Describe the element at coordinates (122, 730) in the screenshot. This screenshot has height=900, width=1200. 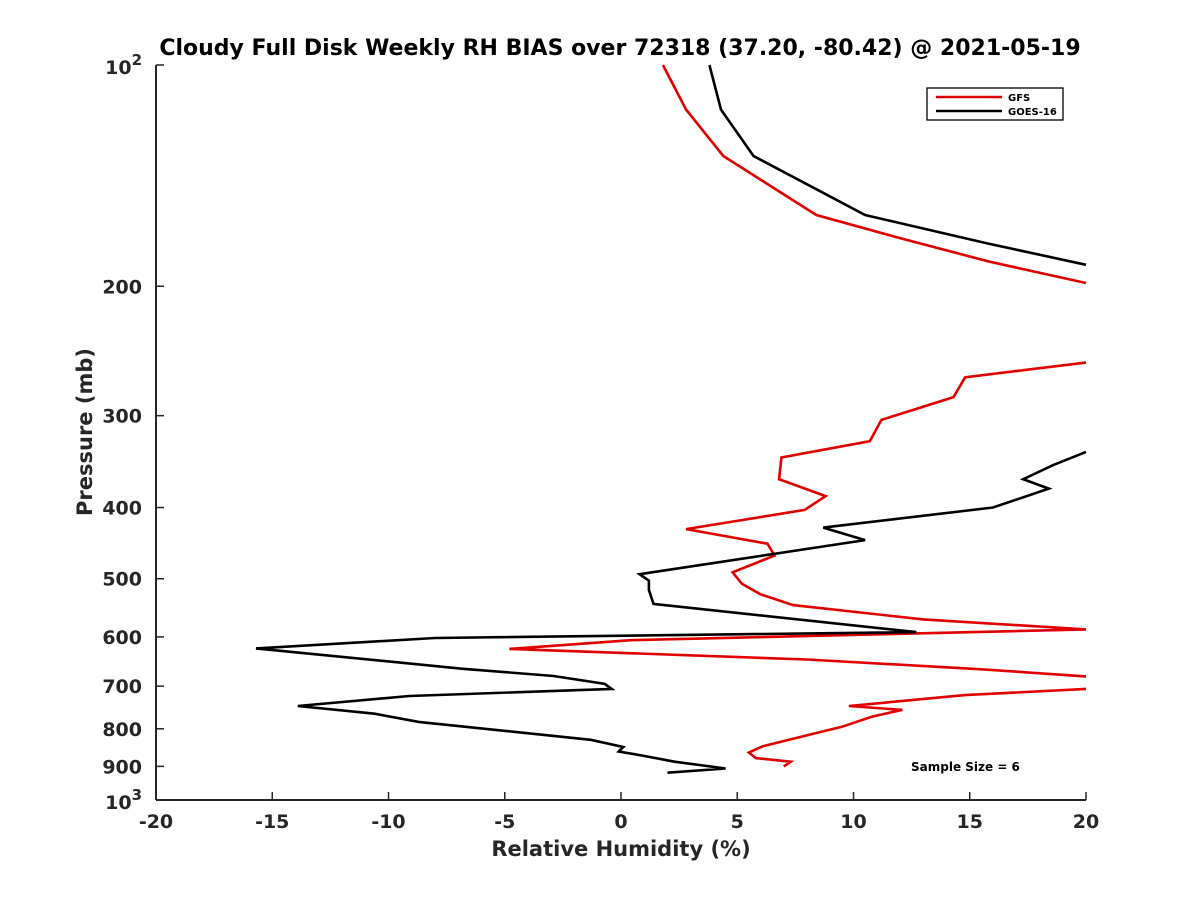
I see `y-tick-label: 800` at that location.